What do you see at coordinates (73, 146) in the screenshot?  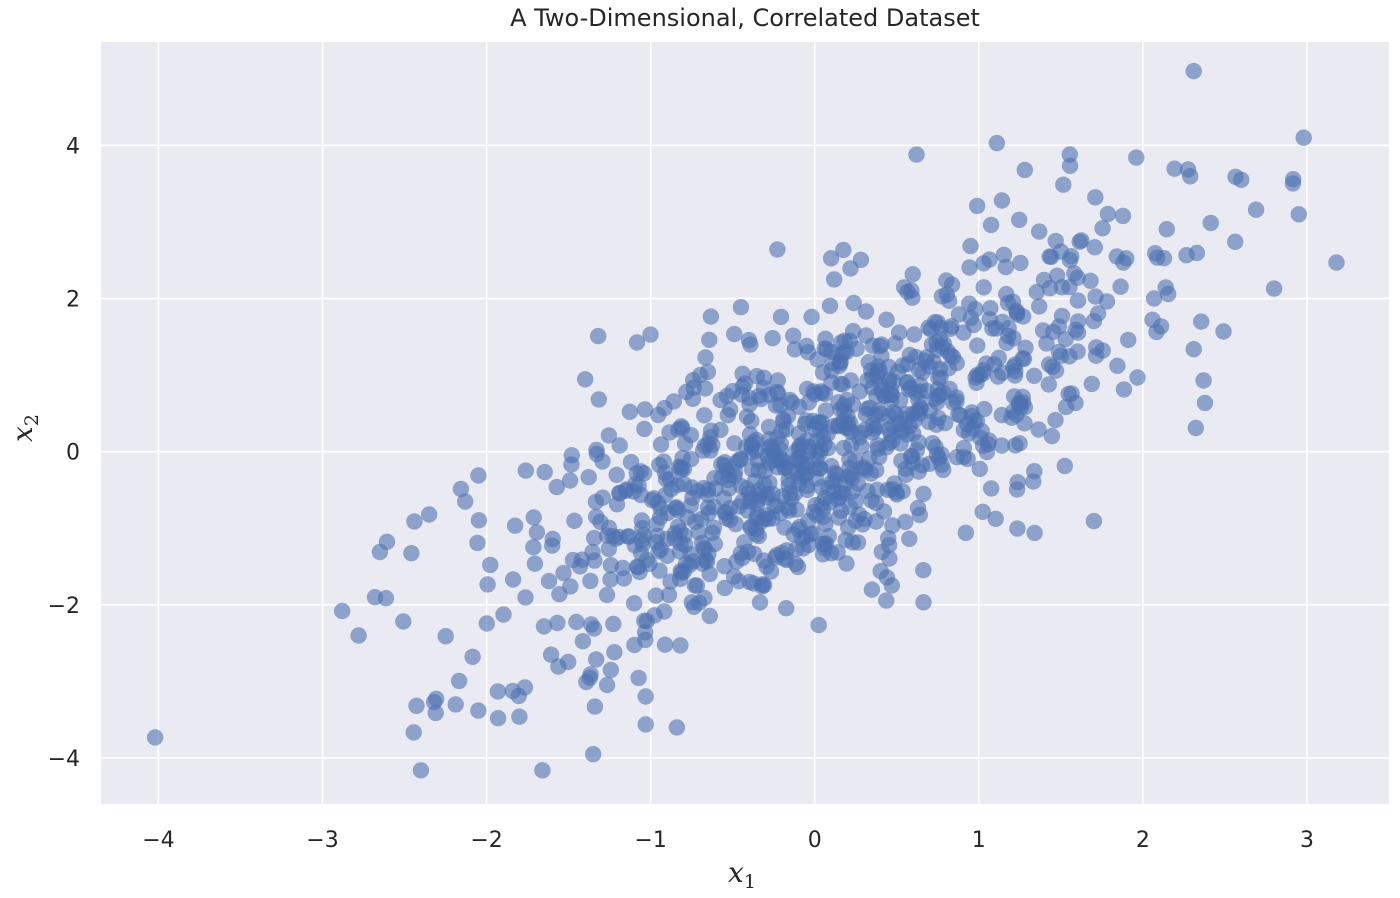 I see `y-tick-label: 4` at bounding box center [73, 146].